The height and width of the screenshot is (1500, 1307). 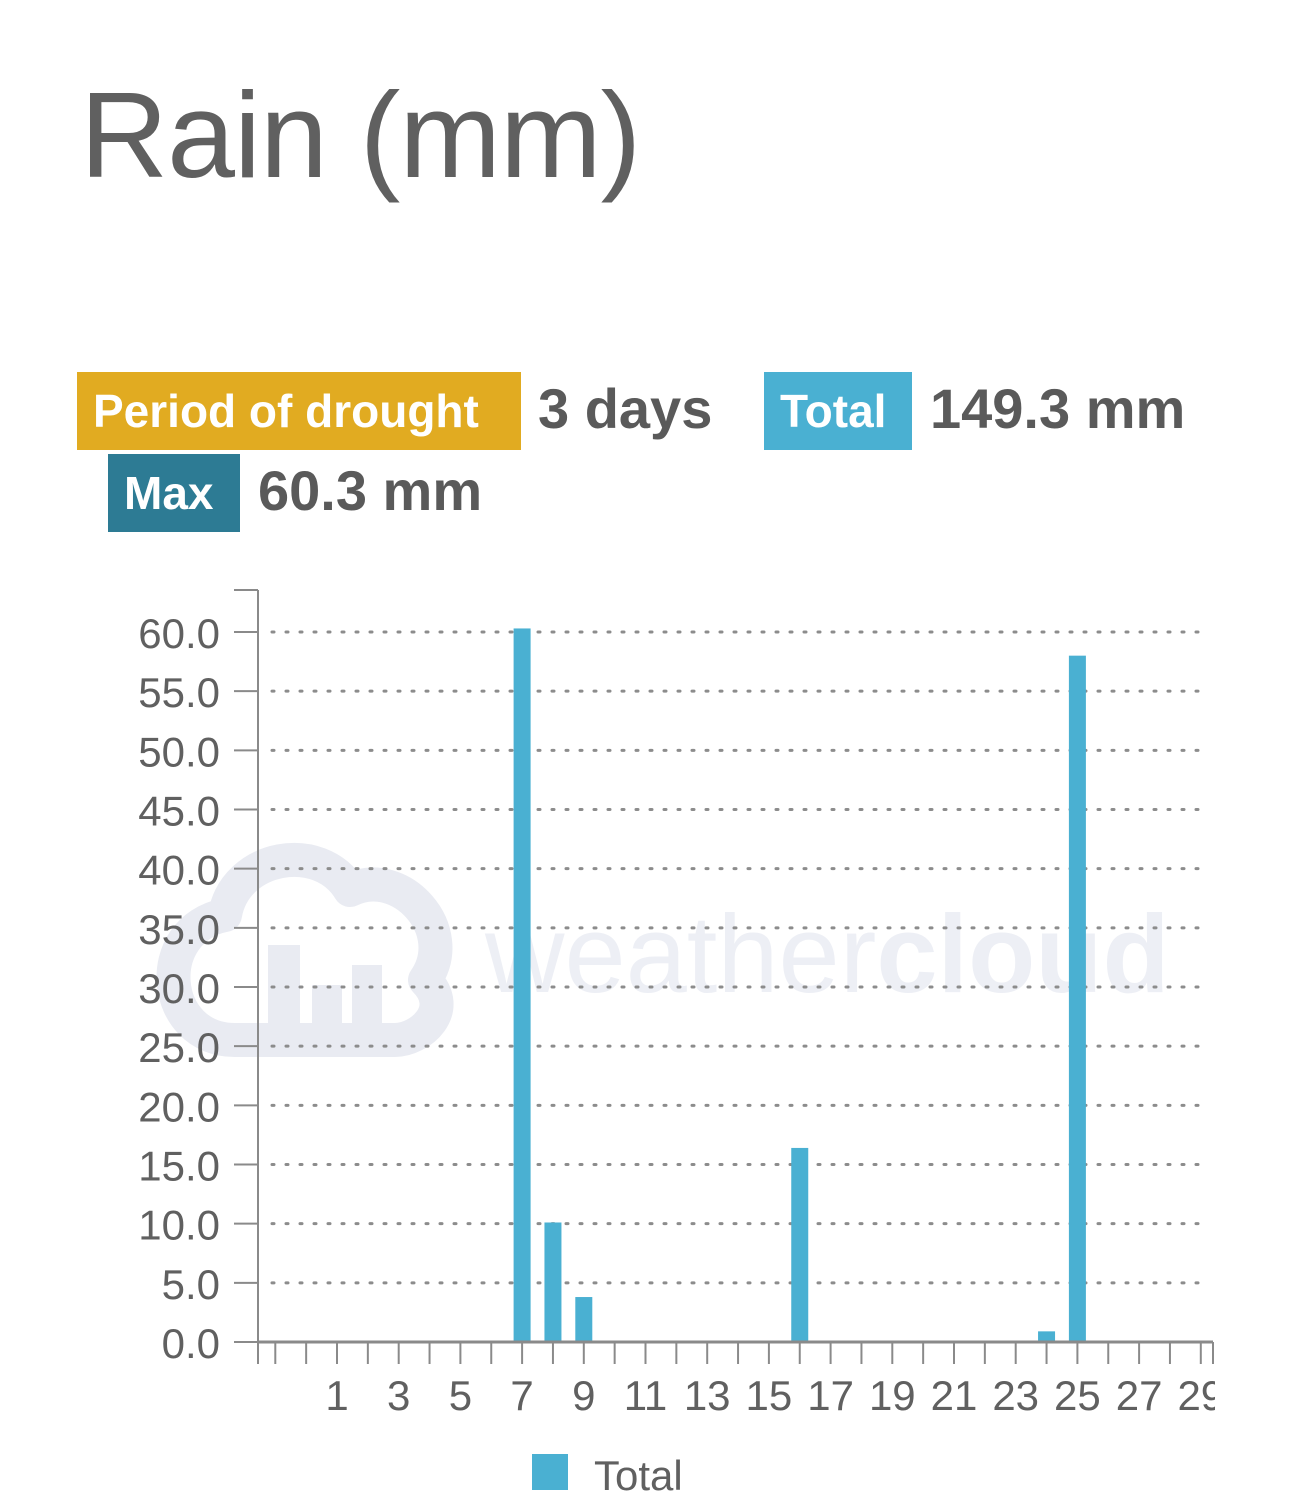 I want to click on chart-legend: Total, so click(x=607, y=1475).